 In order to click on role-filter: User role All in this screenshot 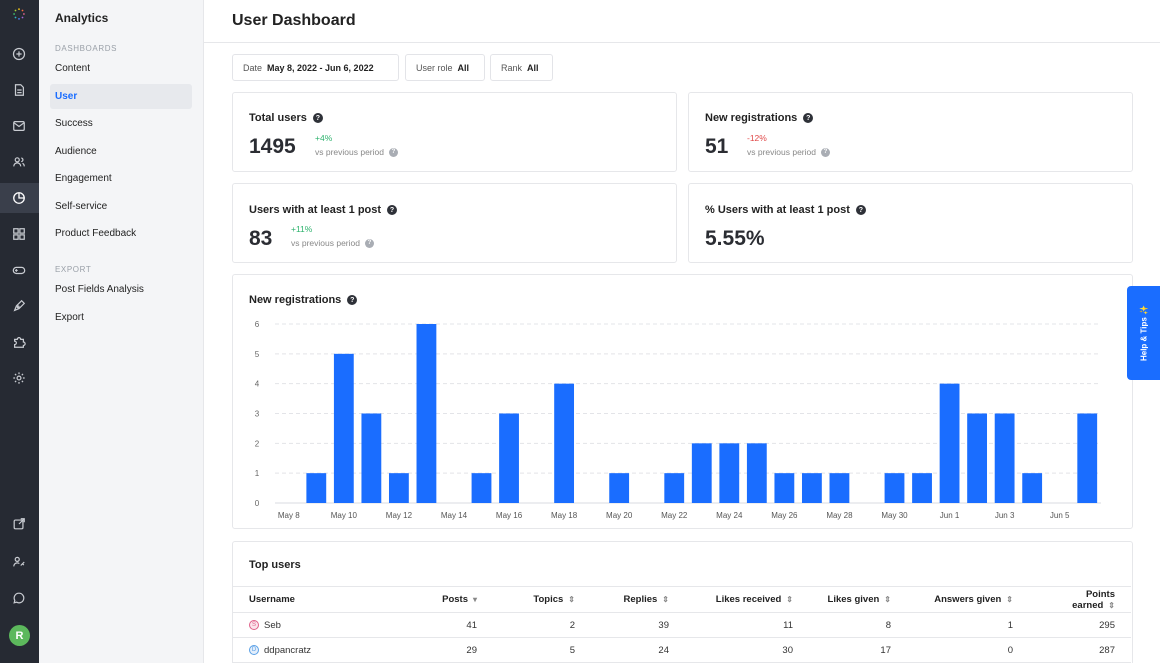, I will do `click(445, 67)`.